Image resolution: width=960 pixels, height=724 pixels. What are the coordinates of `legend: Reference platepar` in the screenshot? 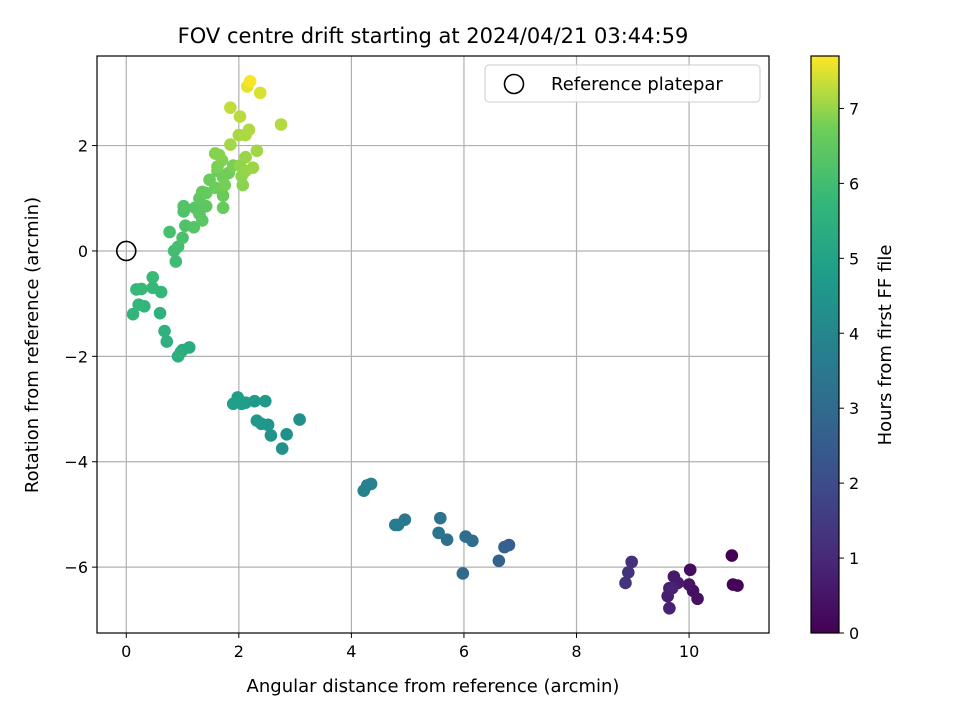 It's located at (622, 83).